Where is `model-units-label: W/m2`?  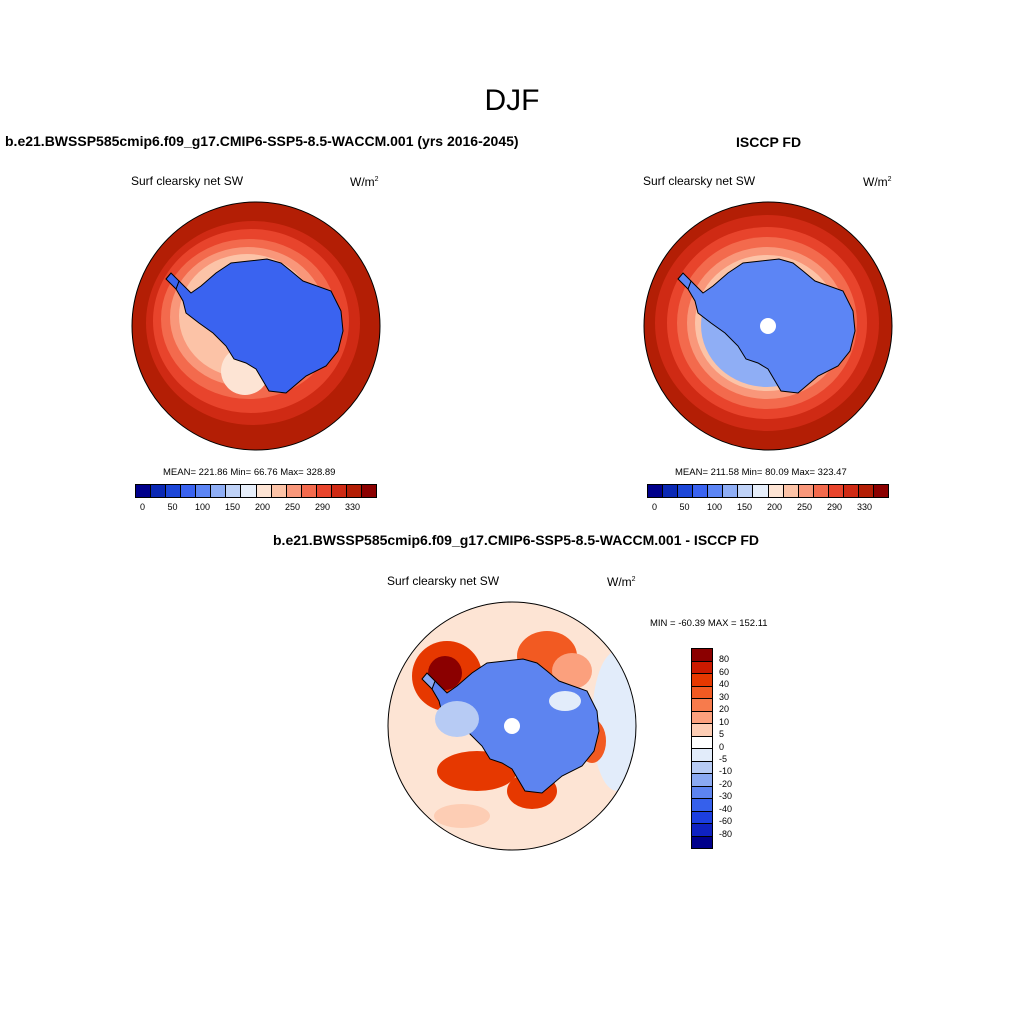
model-units-label: W/m2 is located at coordinates (364, 182).